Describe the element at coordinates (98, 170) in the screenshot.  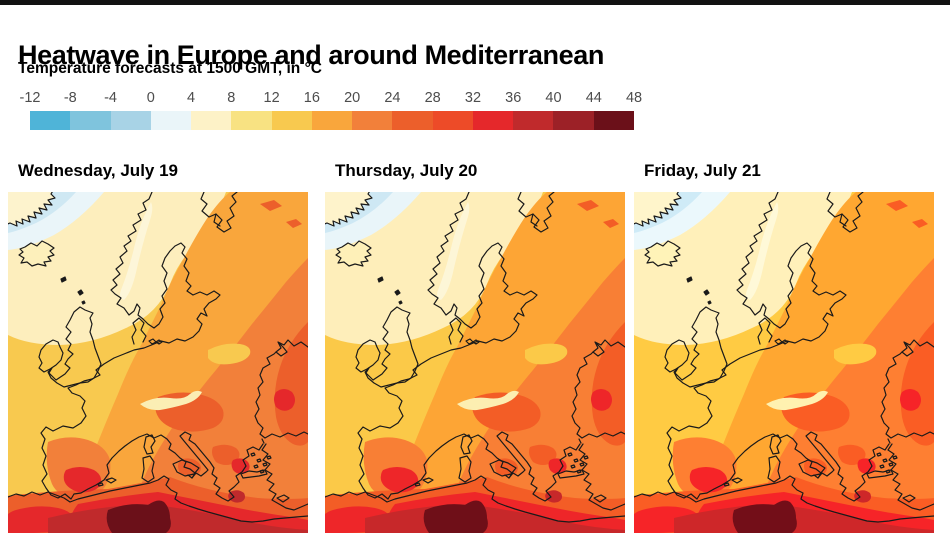
I see `panel-label-wednesday: Wednesday, July 19` at that location.